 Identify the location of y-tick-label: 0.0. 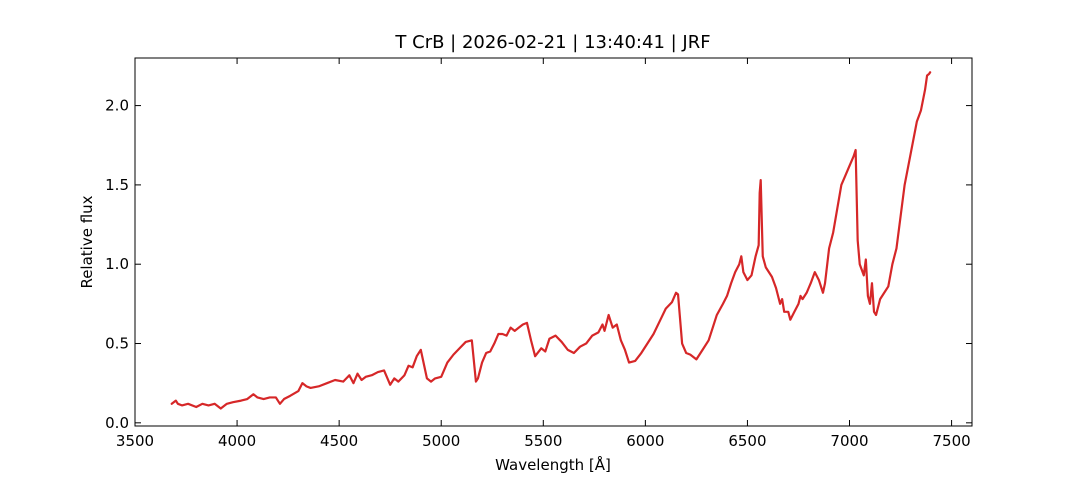
(117, 423).